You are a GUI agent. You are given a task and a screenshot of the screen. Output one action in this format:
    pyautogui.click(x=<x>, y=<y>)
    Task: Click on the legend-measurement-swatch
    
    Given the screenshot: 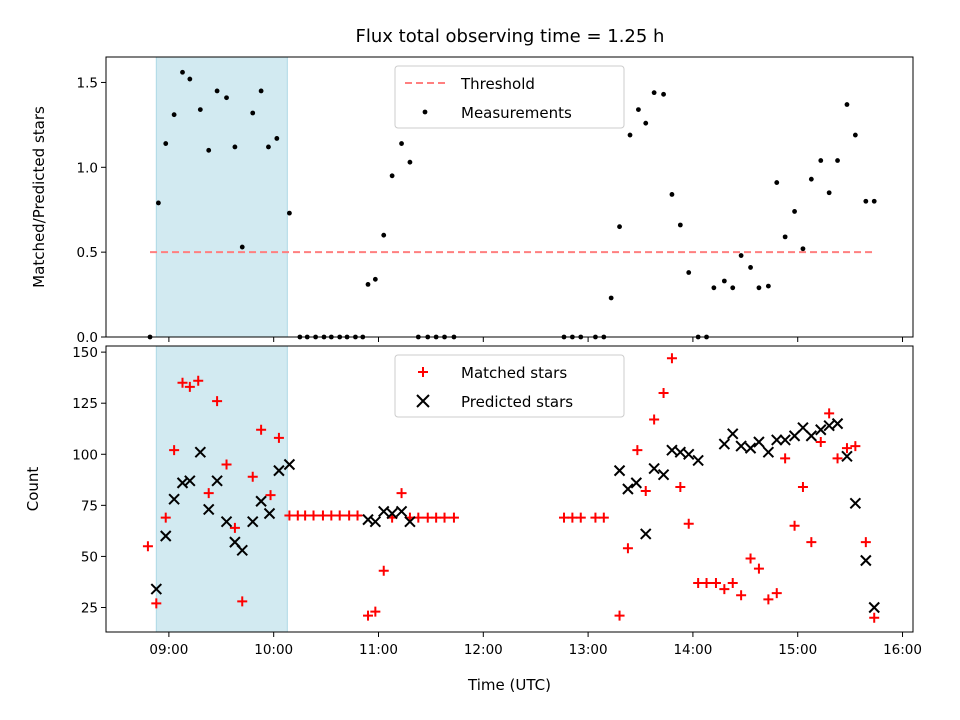 What is the action you would take?
    pyautogui.click(x=425, y=112)
    